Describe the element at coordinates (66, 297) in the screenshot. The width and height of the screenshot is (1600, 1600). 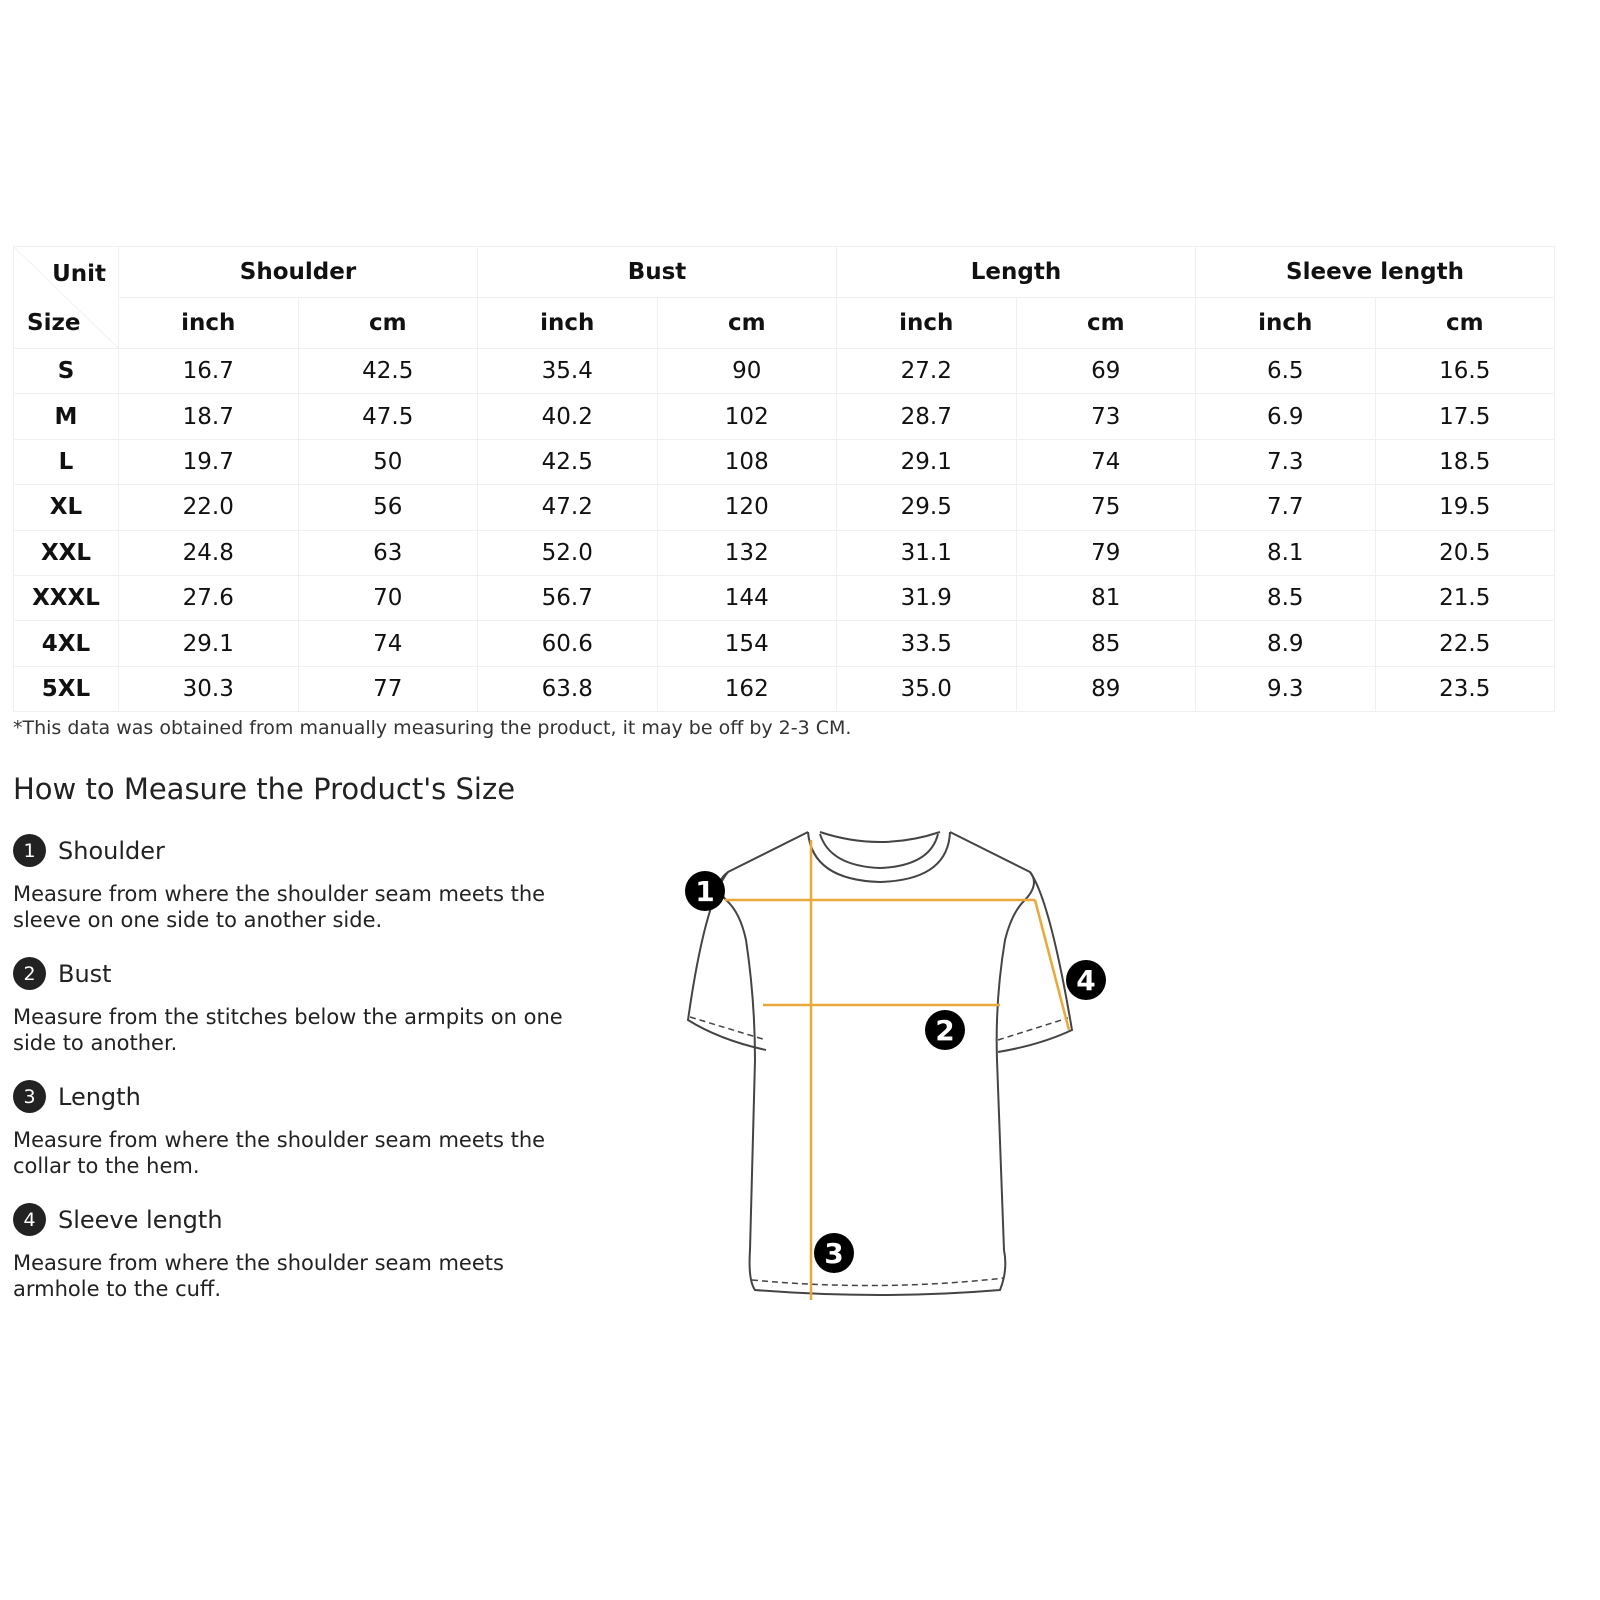
I see `unit-size-header: Unit Size` at that location.